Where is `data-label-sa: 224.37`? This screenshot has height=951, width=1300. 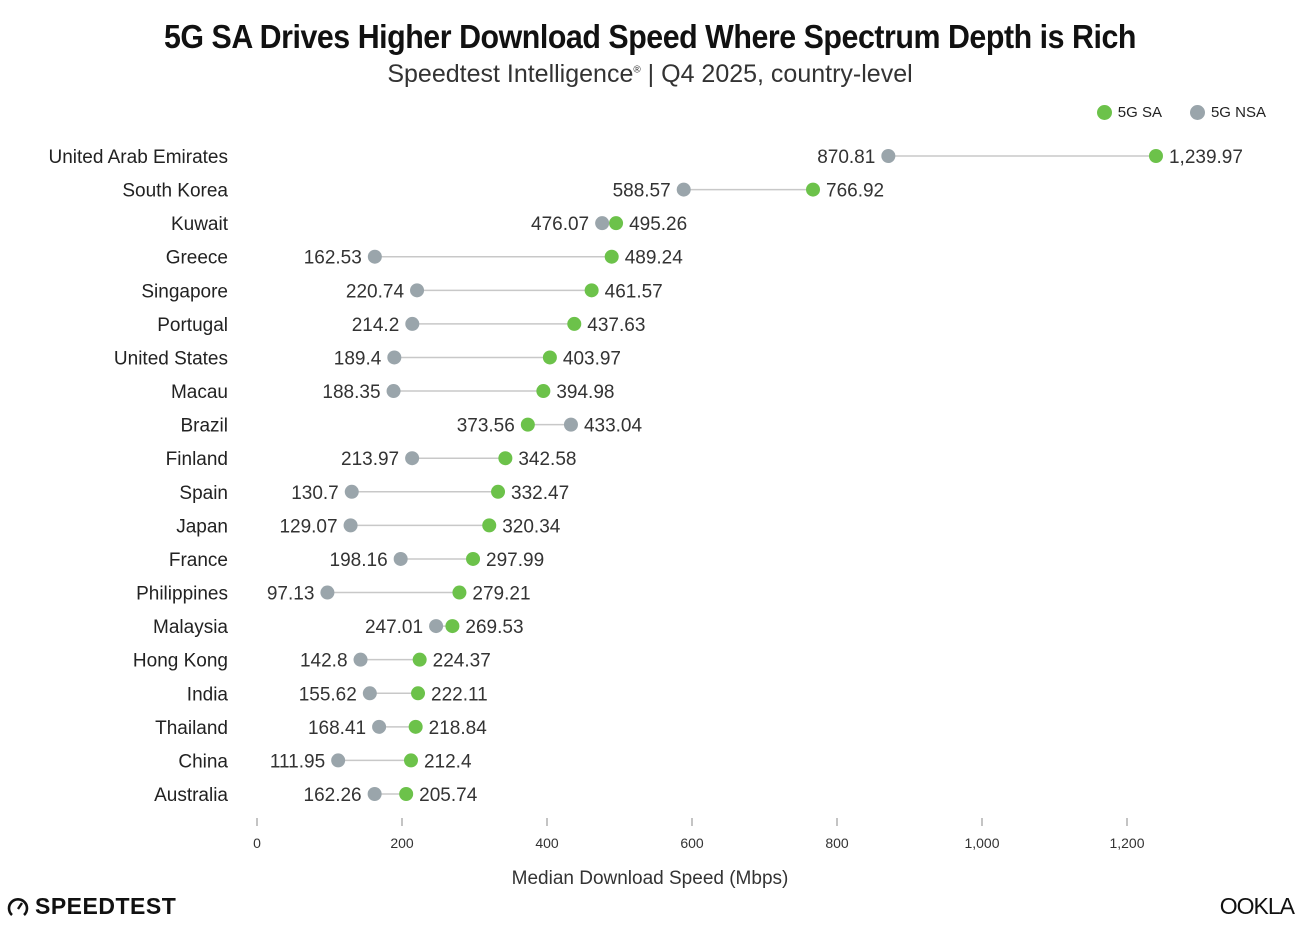
data-label-sa: 224.37 is located at coordinates (462, 661).